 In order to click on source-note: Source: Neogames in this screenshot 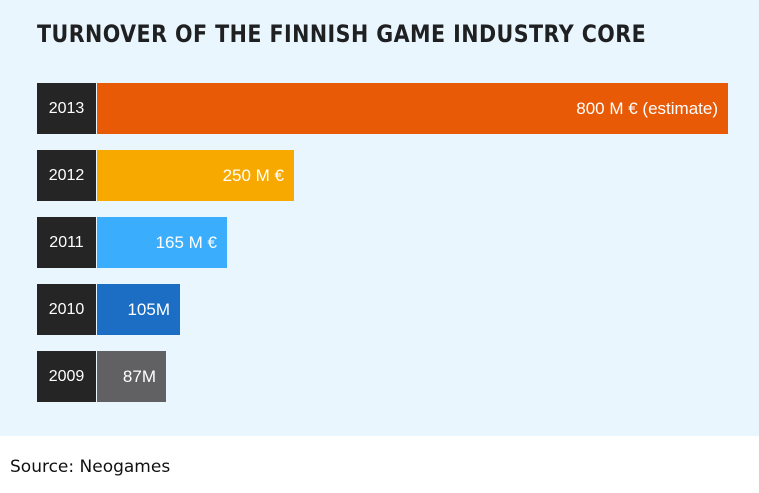, I will do `click(90, 467)`.